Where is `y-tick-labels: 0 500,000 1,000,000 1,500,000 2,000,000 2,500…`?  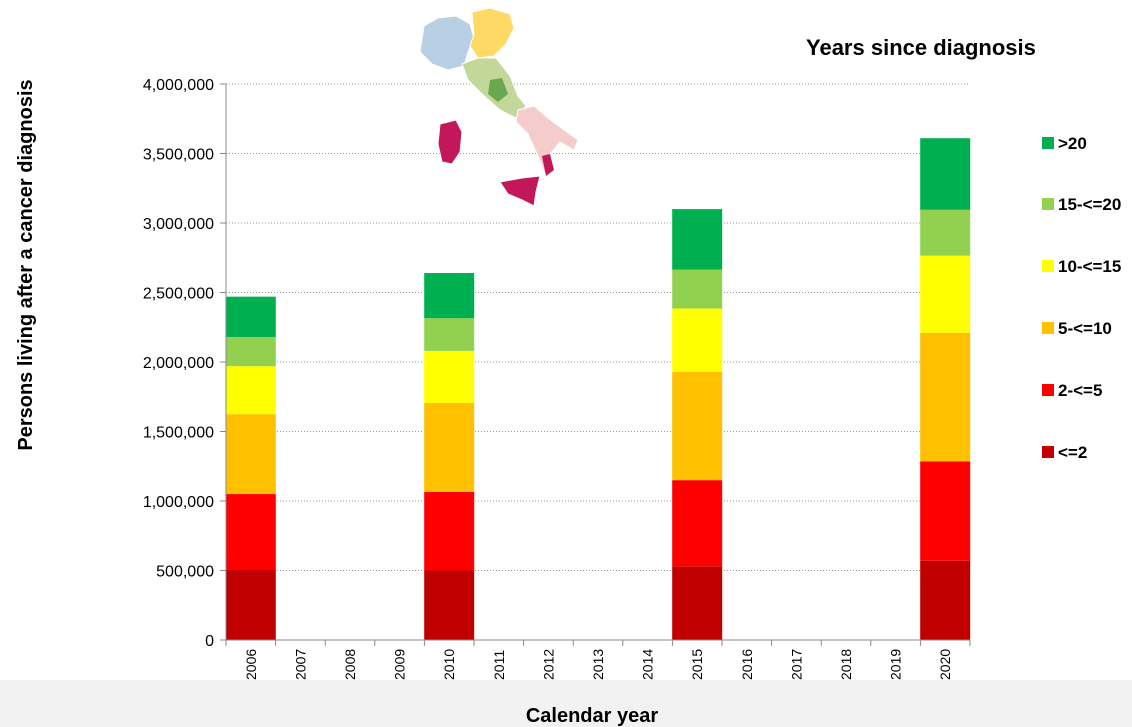
y-tick-labels: 0 500,000 1,000,000 1,500,000 2,000,000 2,500… is located at coordinates (184, 363).